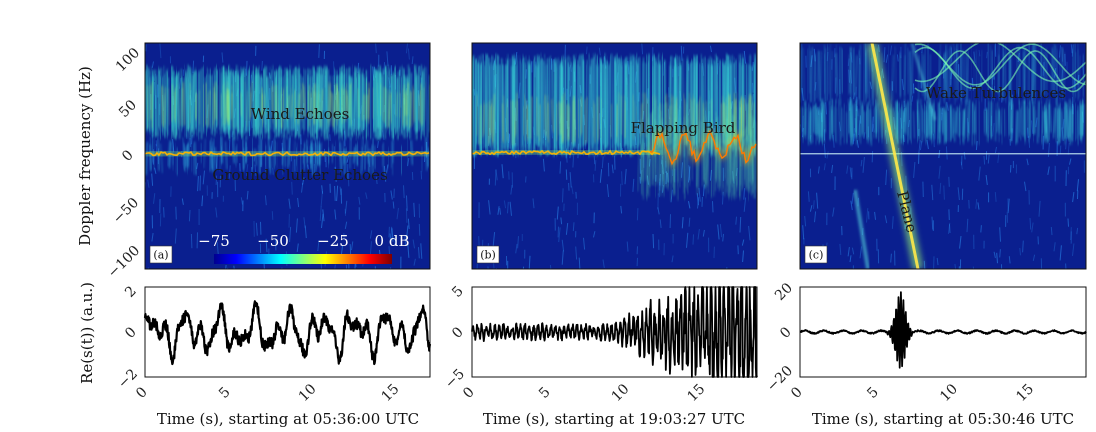 This screenshot has height=432, width=1096. Describe the element at coordinates (85, 156) in the screenshot. I see `y-axis-label-doppler: Doppler frequency (Hz)` at that location.